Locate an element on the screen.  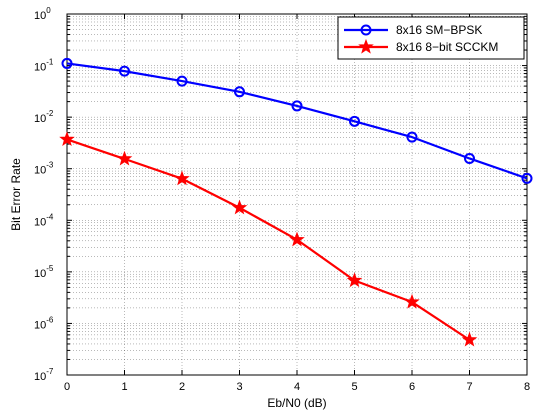
y-tick-label: 10⁻¹ is located at coordinates (44, 66).